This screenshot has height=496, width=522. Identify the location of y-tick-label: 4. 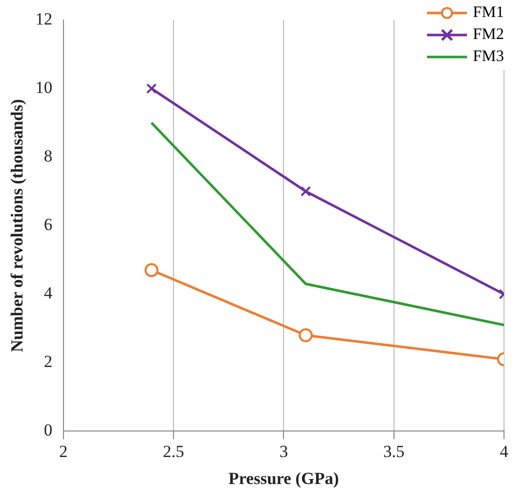
(48, 293).